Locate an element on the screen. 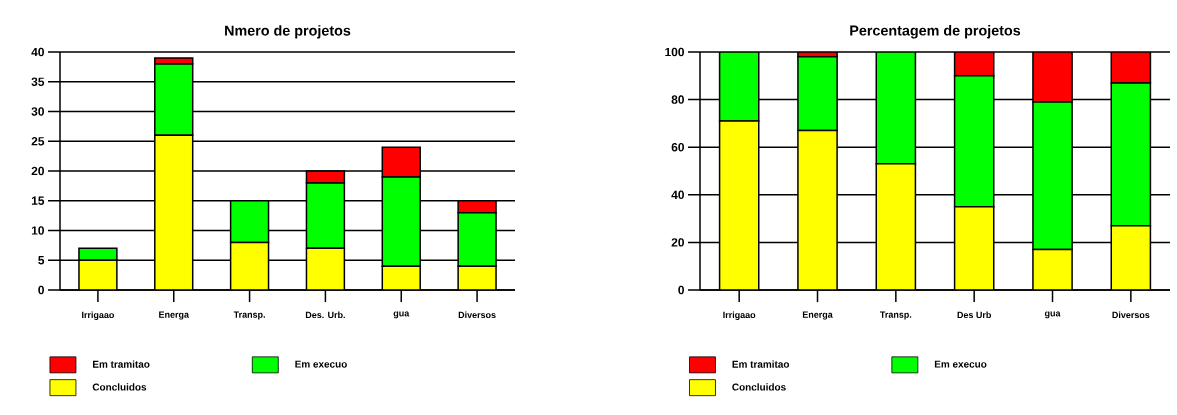 The height and width of the screenshot is (415, 1177). y-tick-label: 80 is located at coordinates (677, 99).